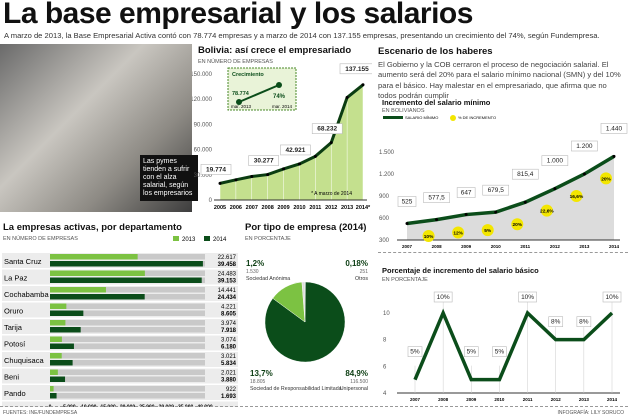 This screenshot has width=628, height=419. I want to click on pie-chart-title: Por tipo de empresa (2014), so click(306, 227).